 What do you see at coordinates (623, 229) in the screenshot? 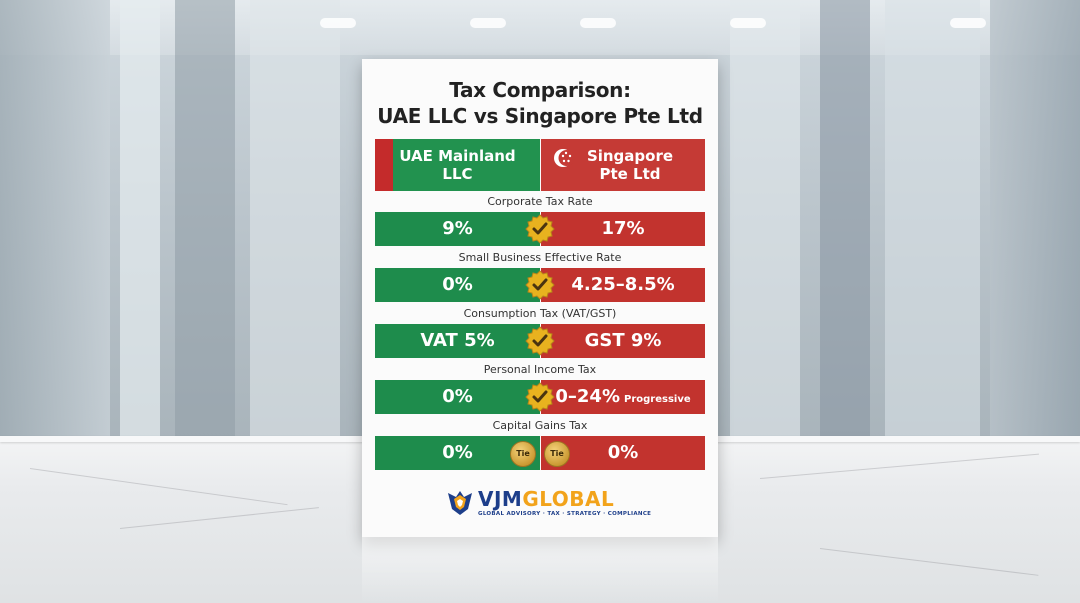
I see `sg-corporate-tax-value: 17%` at bounding box center [623, 229].